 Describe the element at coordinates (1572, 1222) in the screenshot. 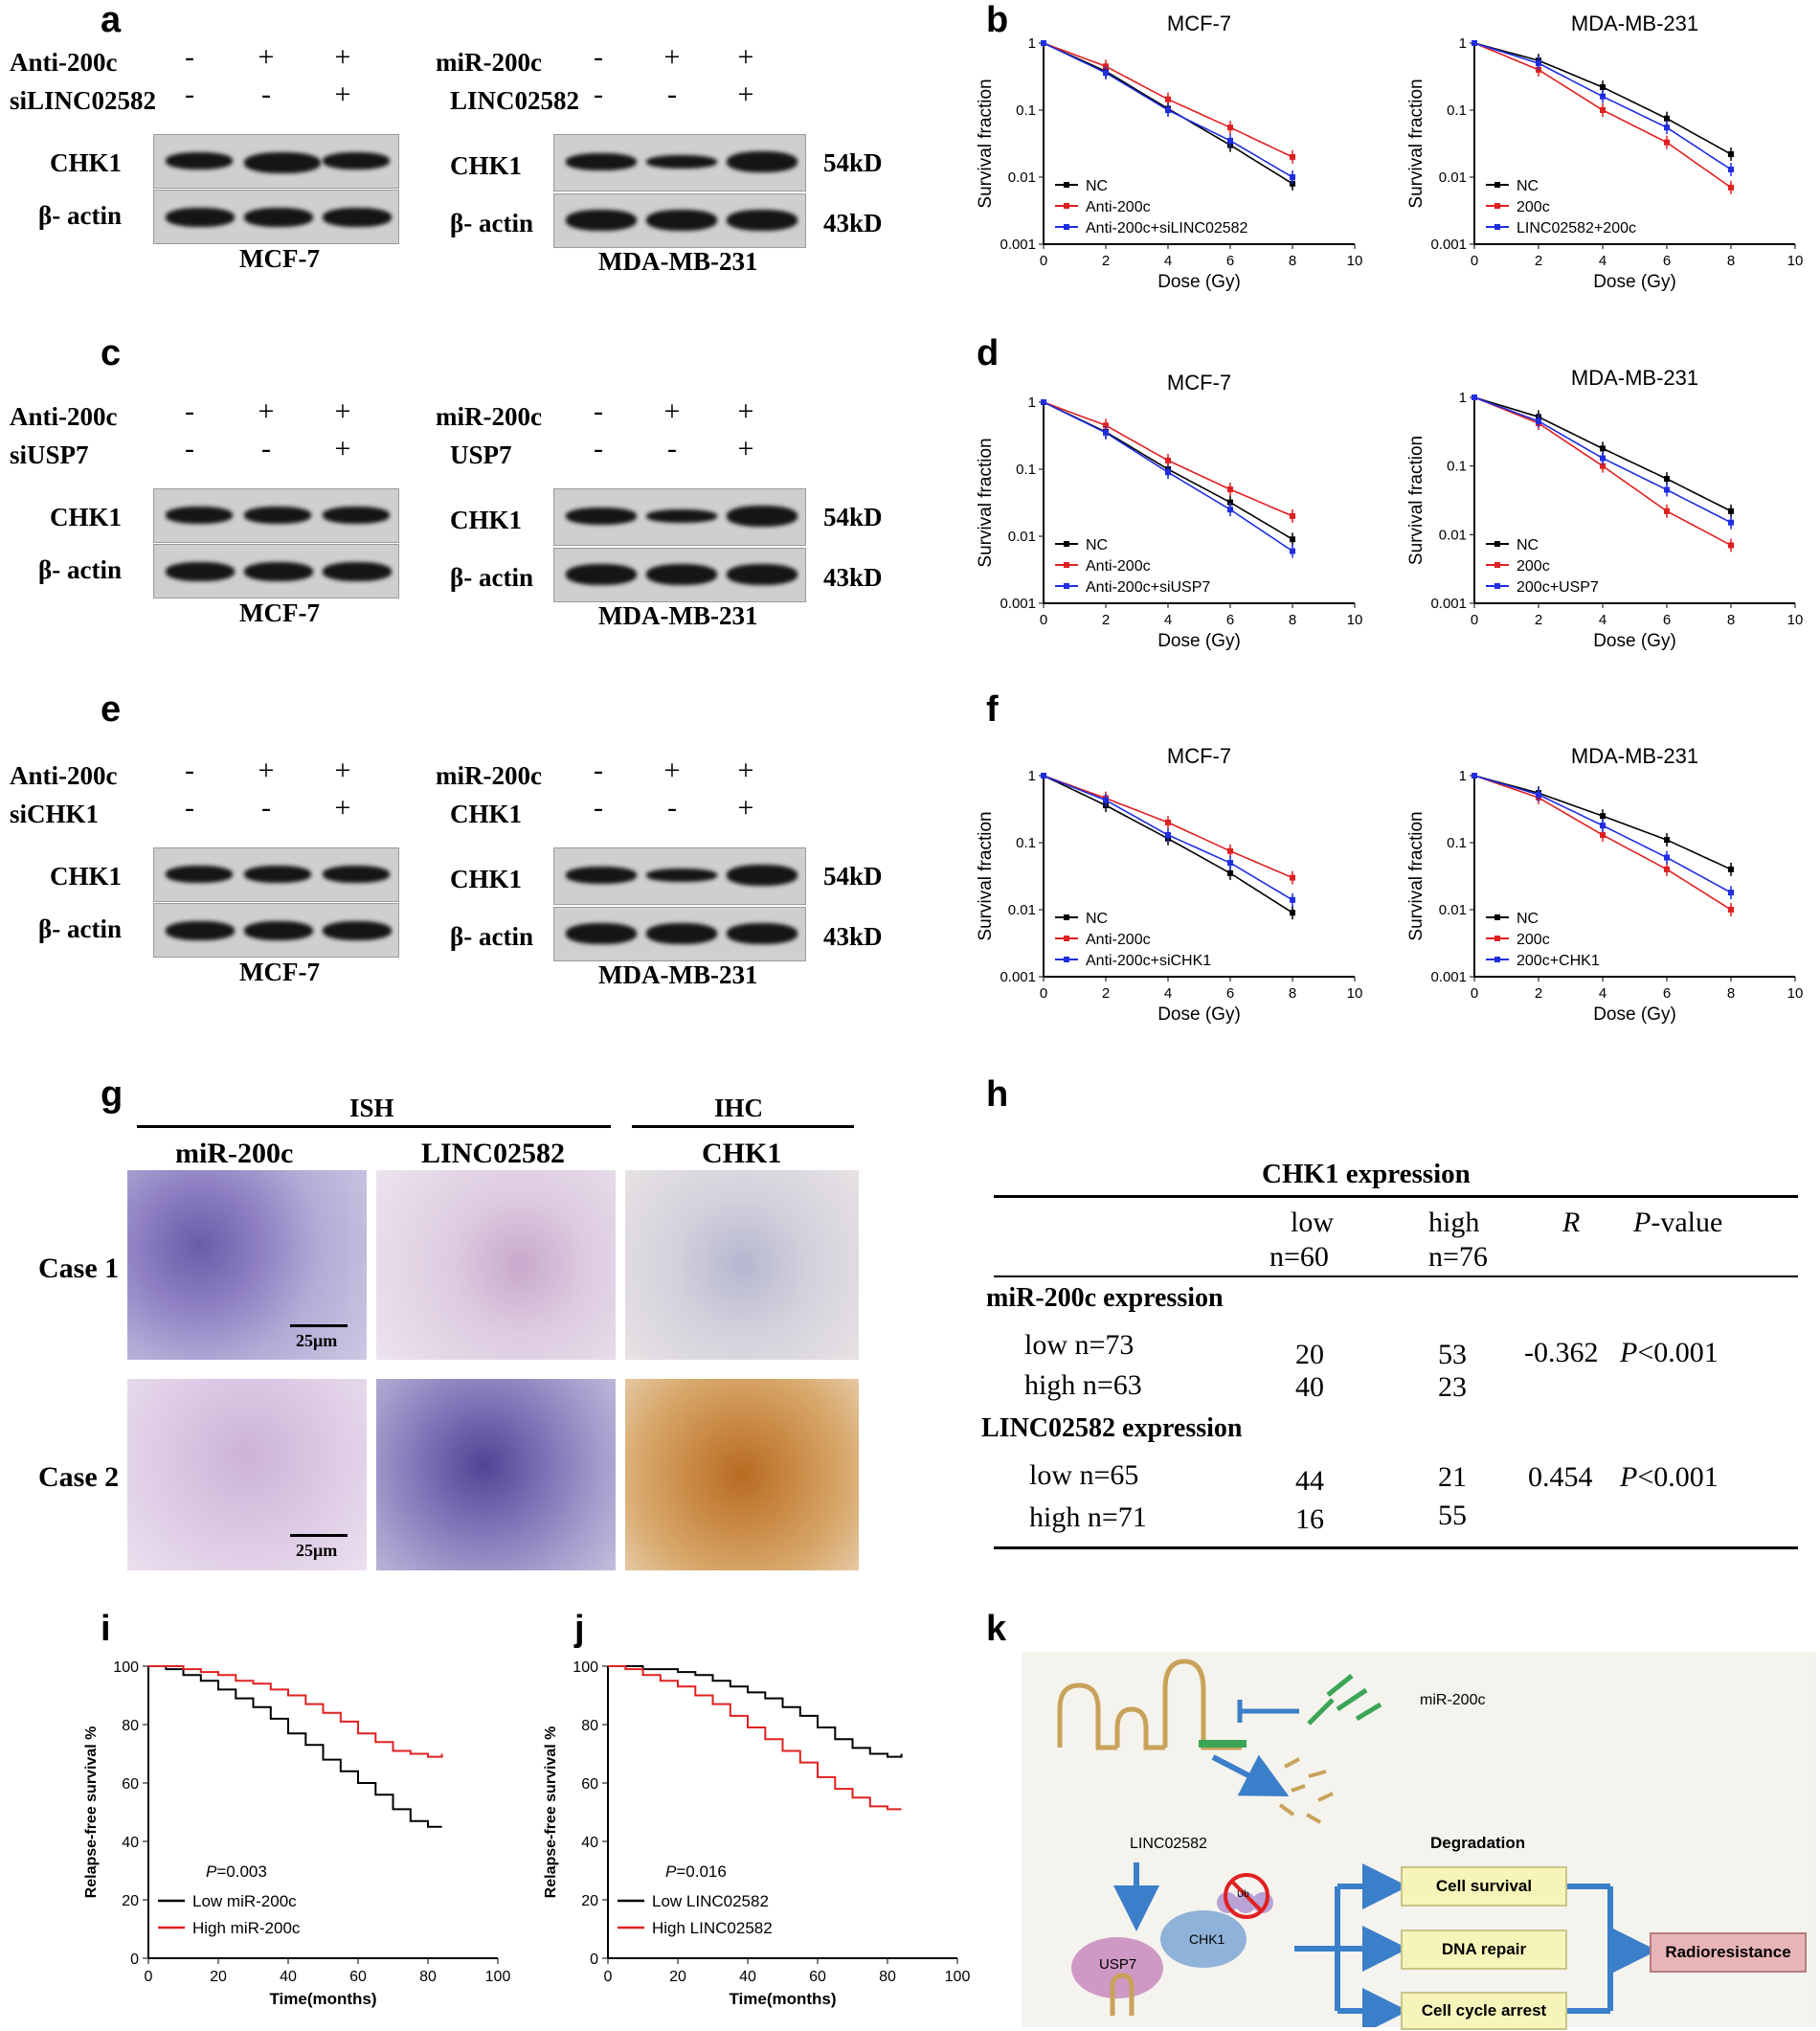

I see `col-r: R` at that location.